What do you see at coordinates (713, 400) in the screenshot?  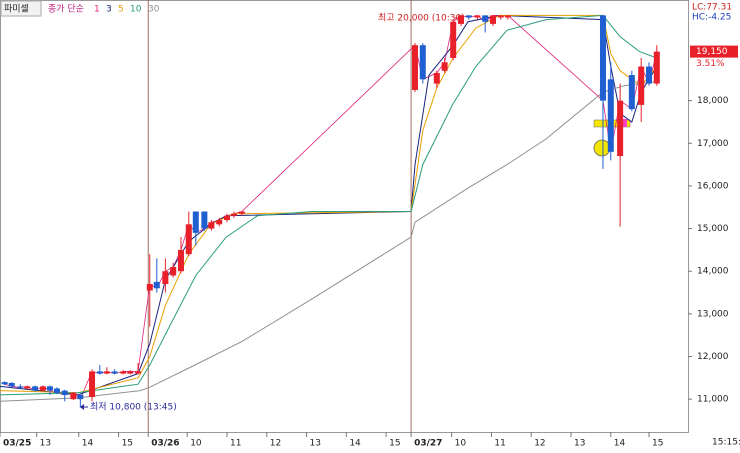 I see `y-tick-label: 11,000` at bounding box center [713, 400].